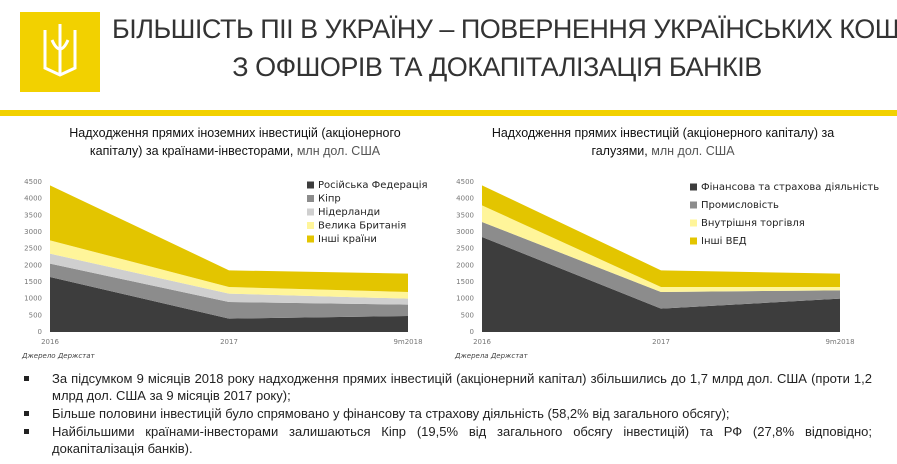 This screenshot has height=464, width=897. What do you see at coordinates (724, 241) in the screenshot?
I see `legend-label: Інші ВЕД` at bounding box center [724, 241].